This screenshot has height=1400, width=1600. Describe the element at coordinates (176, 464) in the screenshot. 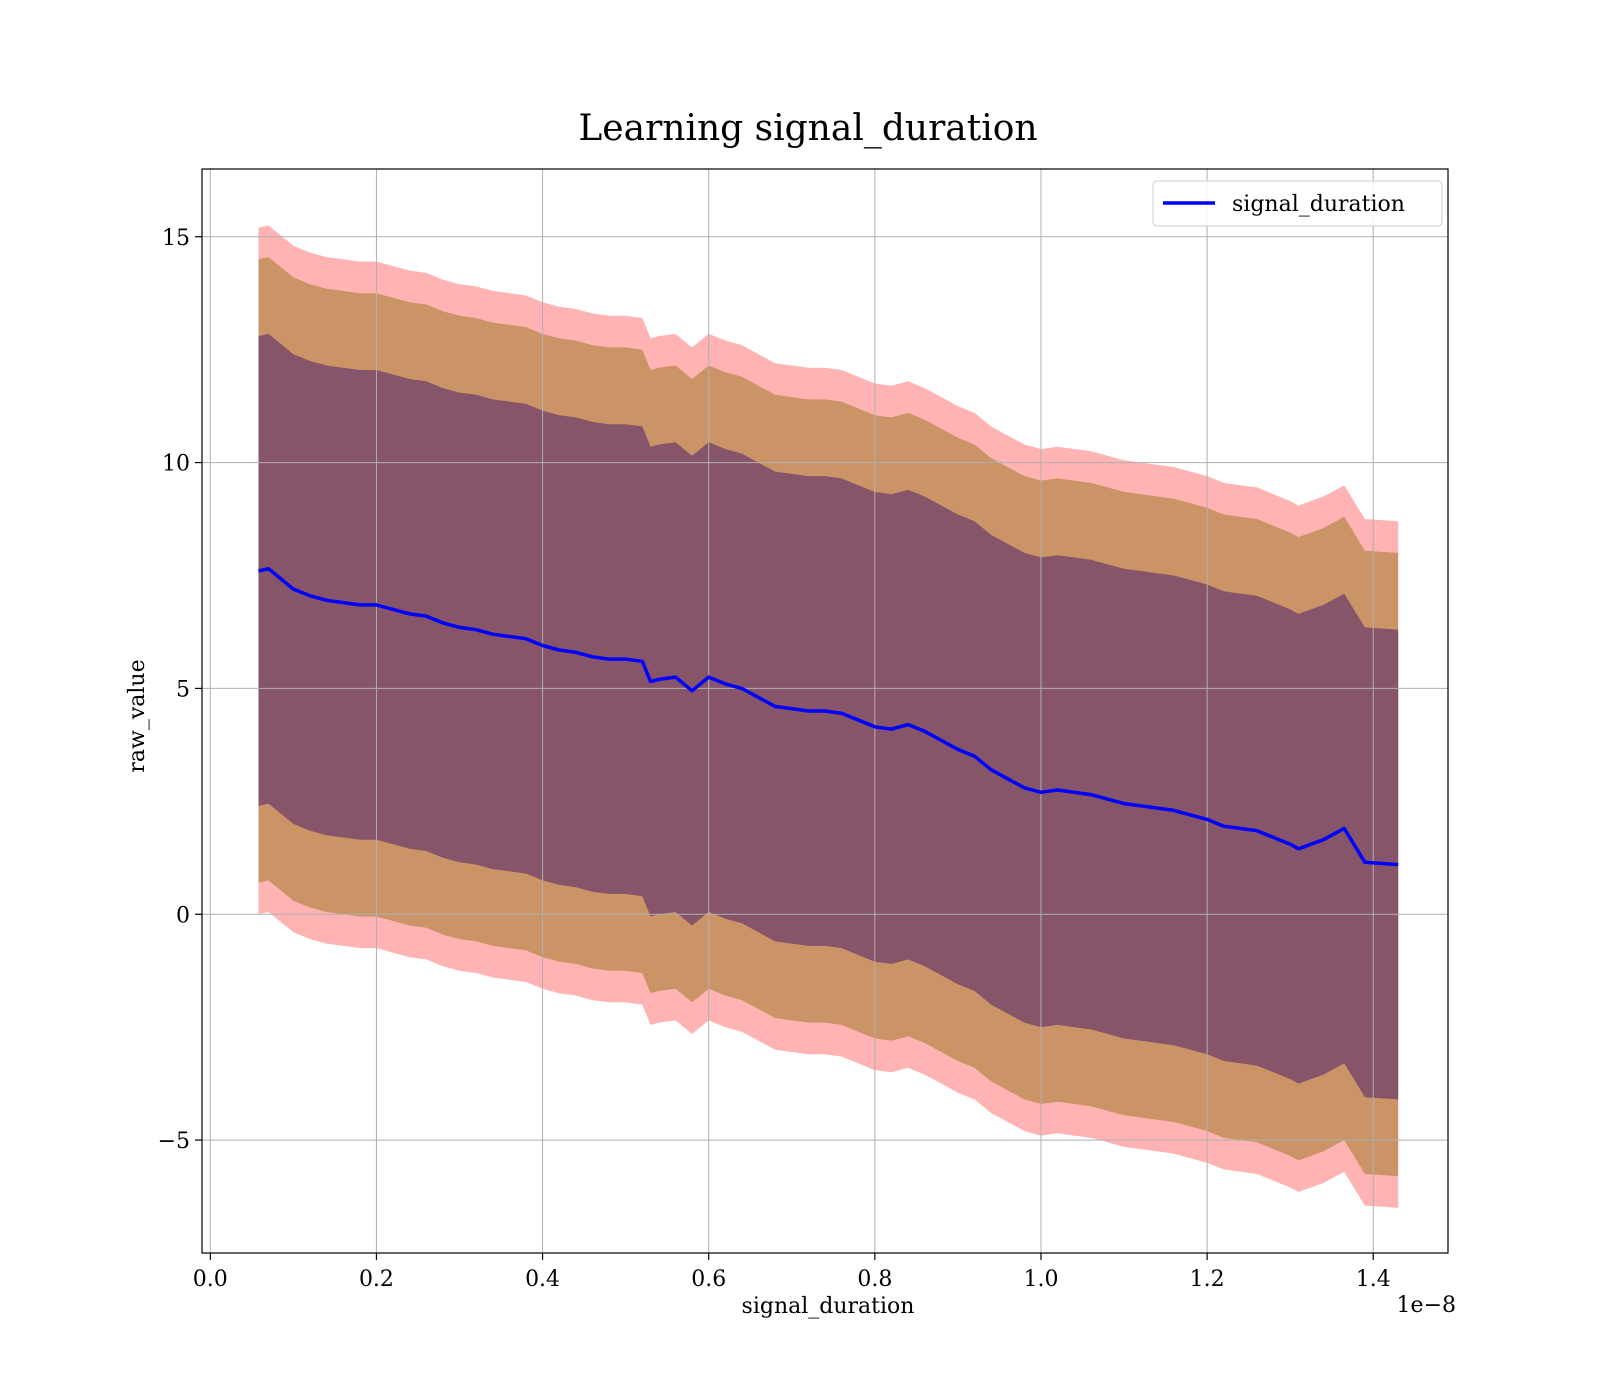

I see `y-tick-label: 10` at that location.